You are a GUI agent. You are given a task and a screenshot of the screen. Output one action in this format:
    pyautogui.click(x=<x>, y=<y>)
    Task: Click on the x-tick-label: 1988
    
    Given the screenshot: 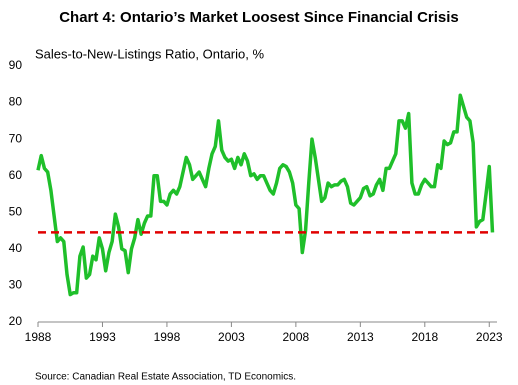 What is the action you would take?
    pyautogui.click(x=38, y=337)
    